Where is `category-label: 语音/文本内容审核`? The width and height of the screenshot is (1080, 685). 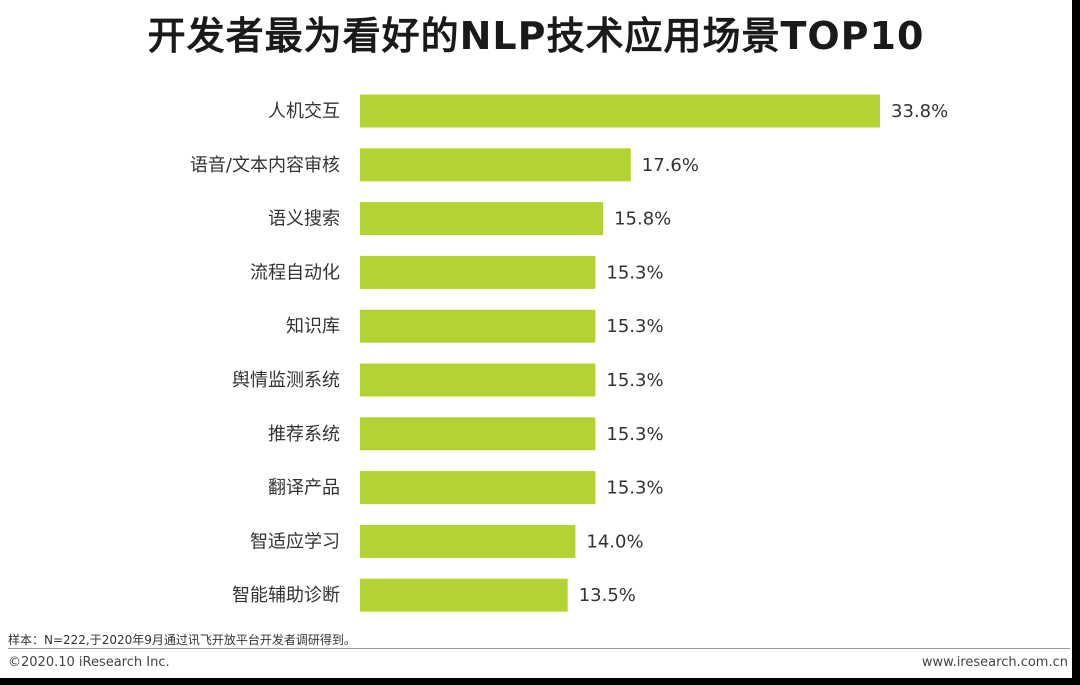
category-label: 语音/文本内容审核 is located at coordinates (265, 165).